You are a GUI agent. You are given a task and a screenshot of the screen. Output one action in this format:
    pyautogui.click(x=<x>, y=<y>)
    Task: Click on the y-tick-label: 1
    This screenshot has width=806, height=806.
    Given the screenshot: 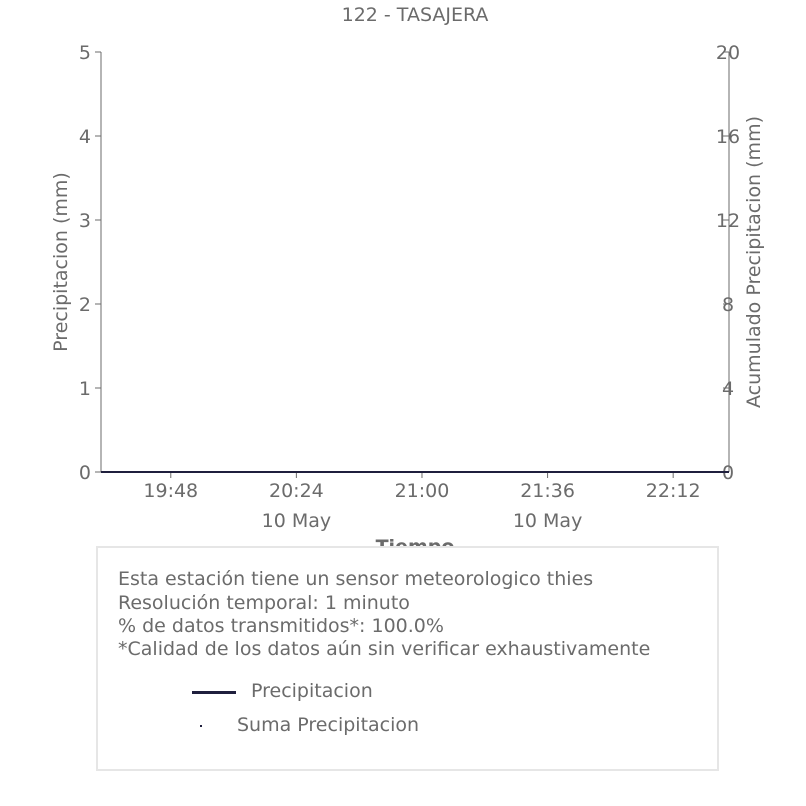 What is the action you would take?
    pyautogui.click(x=85, y=389)
    